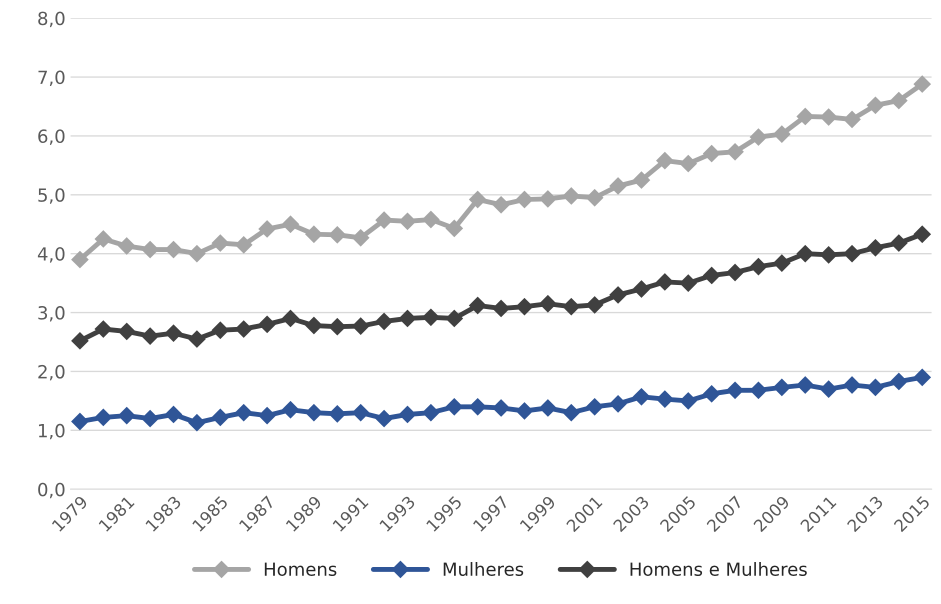  What do you see at coordinates (51, 78) in the screenshot?
I see `y-tick-label: 7,0` at bounding box center [51, 78].